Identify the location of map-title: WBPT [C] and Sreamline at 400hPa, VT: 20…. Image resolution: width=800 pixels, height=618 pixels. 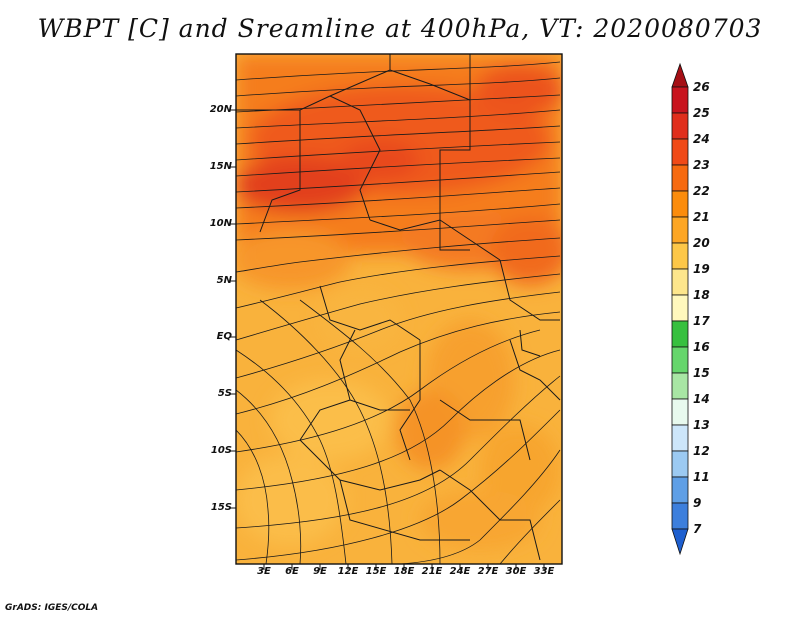
(400, 28).